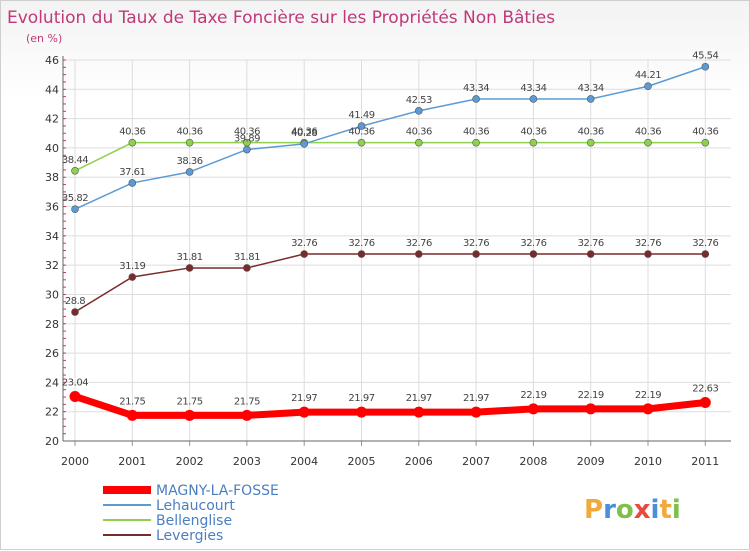  I want to click on data-label: 28.8, so click(75, 301).